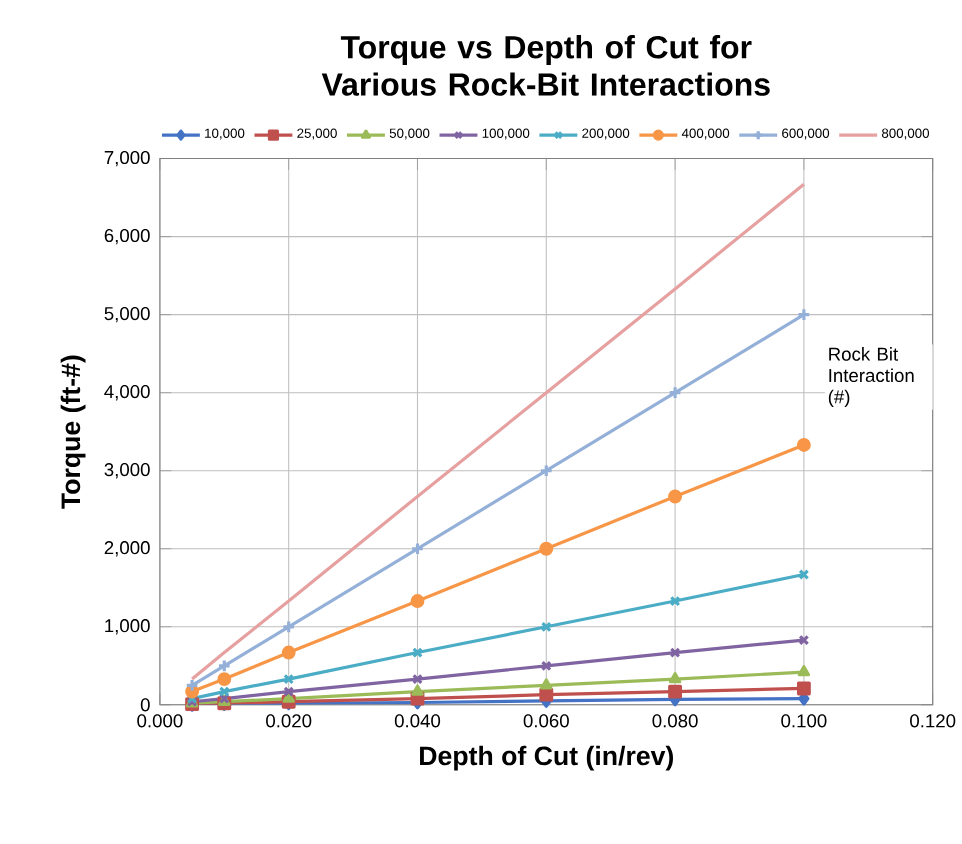  What do you see at coordinates (127, 627) in the screenshot?
I see `y-tick-label: 1,000` at bounding box center [127, 627].